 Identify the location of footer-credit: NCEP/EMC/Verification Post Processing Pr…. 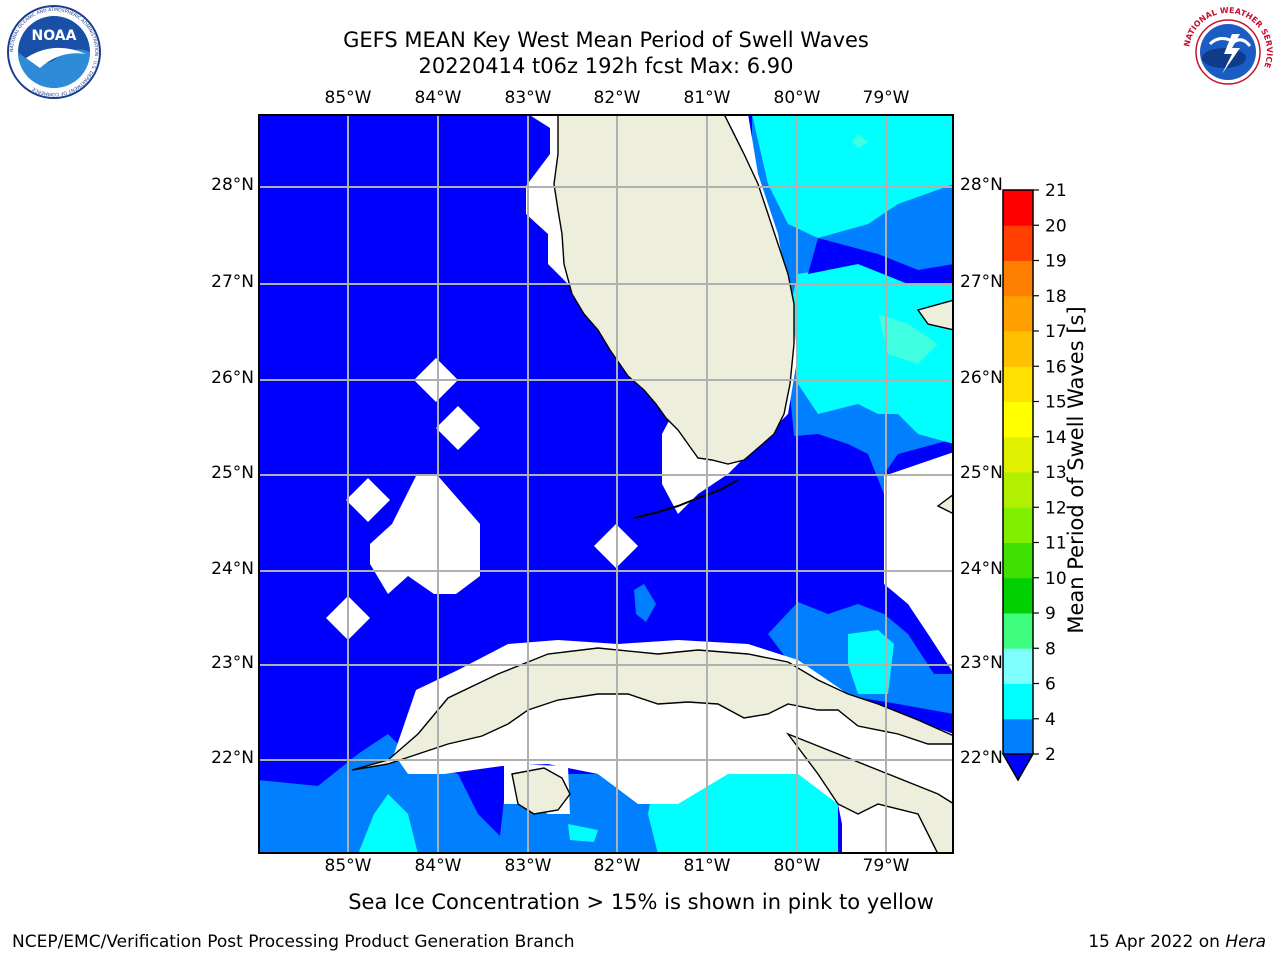
(293, 942).